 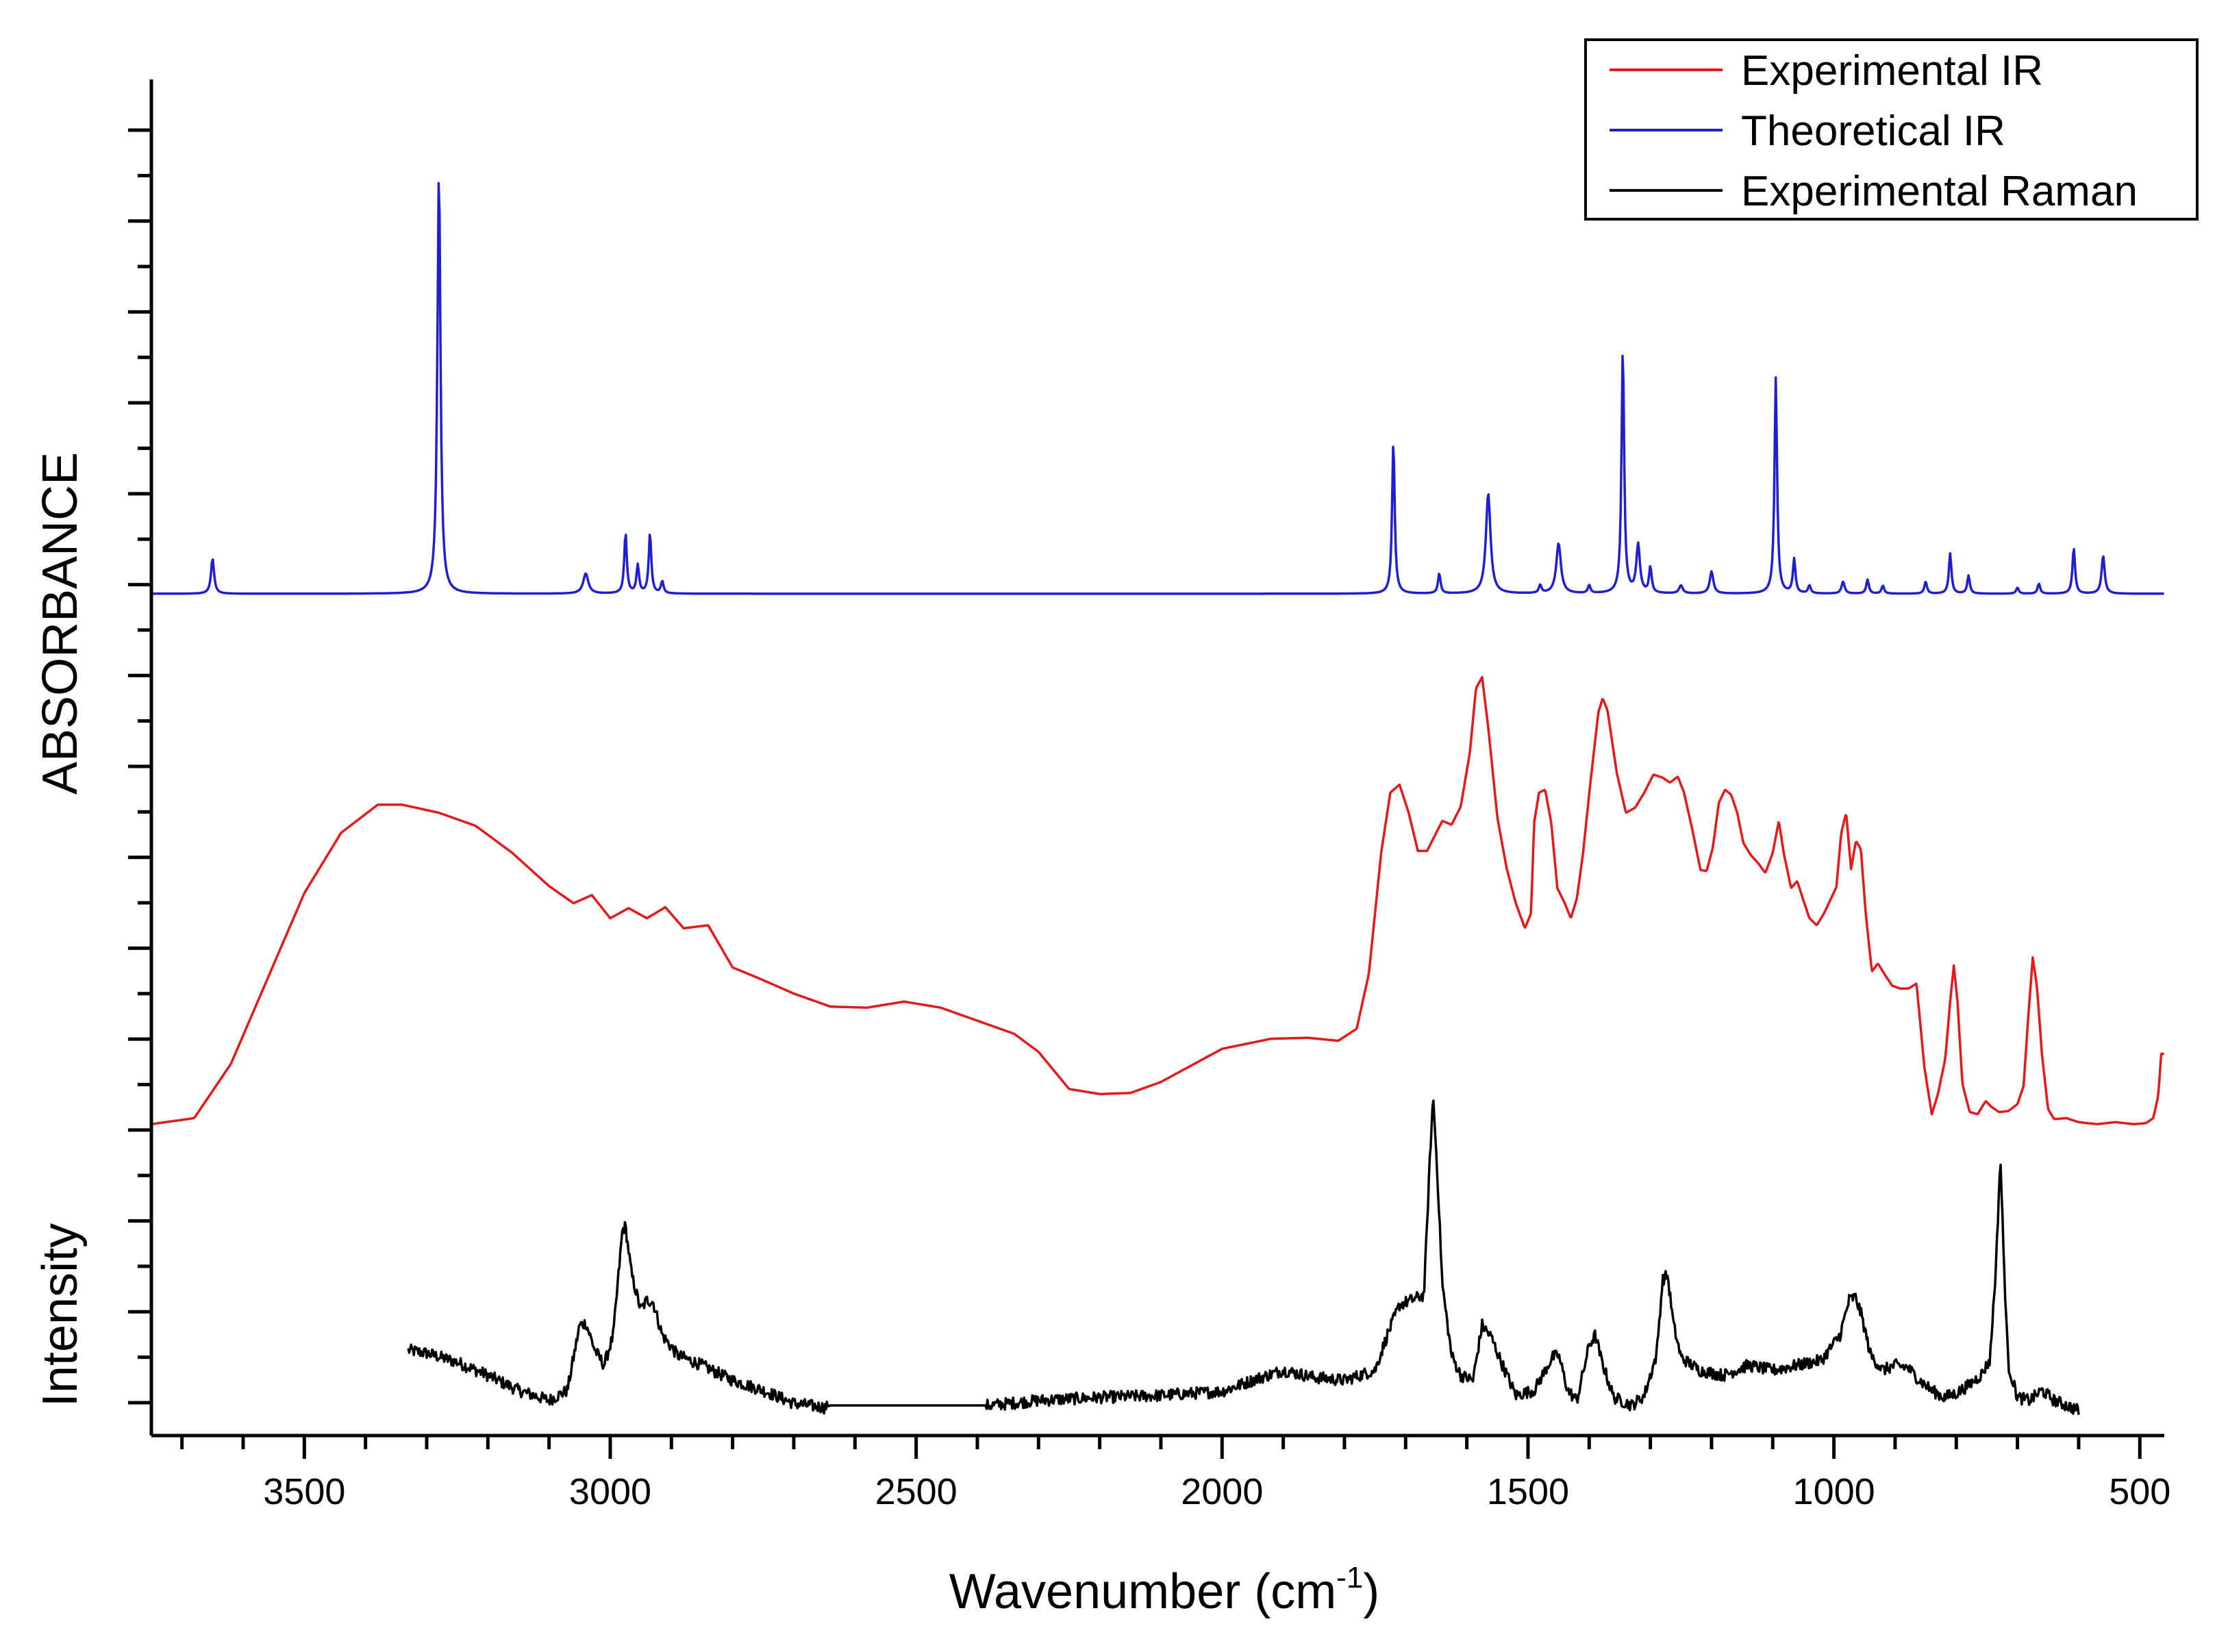 What do you see at coordinates (1892, 71) in the screenshot?
I see `legend-label-experimental-ir: Experimental IR` at bounding box center [1892, 71].